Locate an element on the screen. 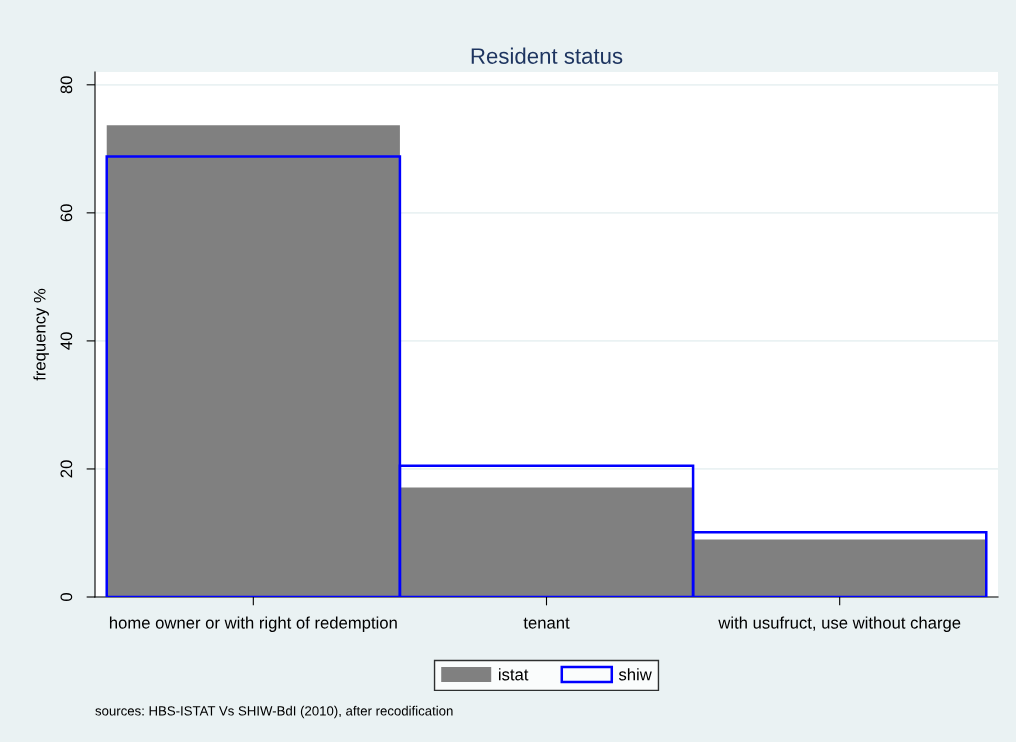 This screenshot has height=742, width=1016. x-tick-label: home owner or with right of redemption is located at coordinates (253, 624).